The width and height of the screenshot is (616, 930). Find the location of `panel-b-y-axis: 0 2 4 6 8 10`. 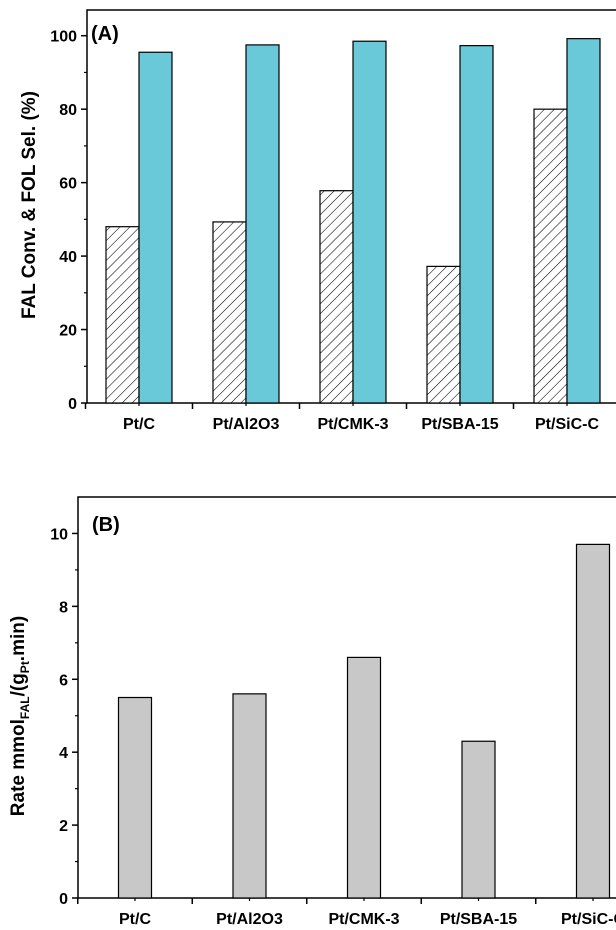

panel-b-y-axis: 0 2 4 6 8 10 is located at coordinates (64, 717).